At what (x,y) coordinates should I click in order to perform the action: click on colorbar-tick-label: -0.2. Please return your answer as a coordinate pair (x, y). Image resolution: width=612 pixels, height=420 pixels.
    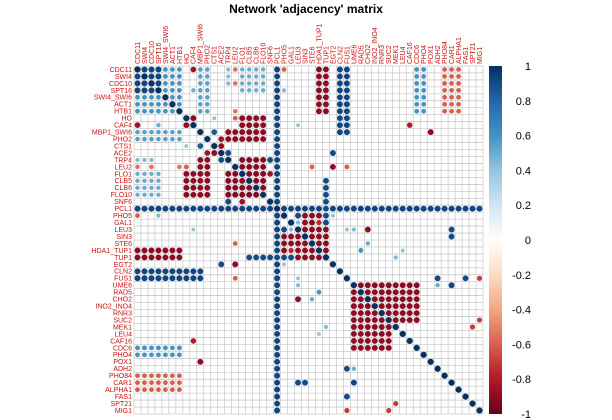
    Looking at the image, I should click on (521, 276).